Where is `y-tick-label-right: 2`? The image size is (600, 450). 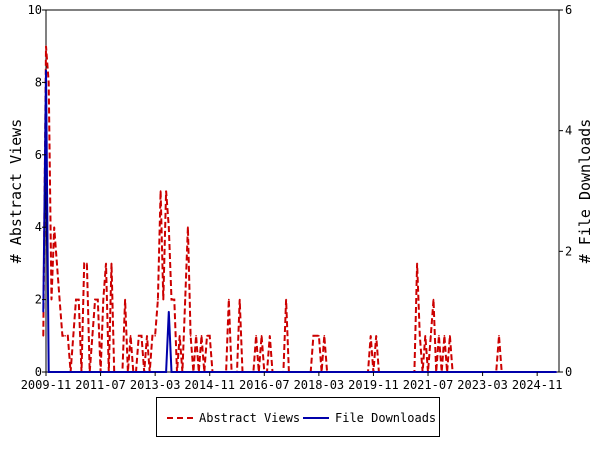 y-tick-label-right: 2 is located at coordinates (568, 251).